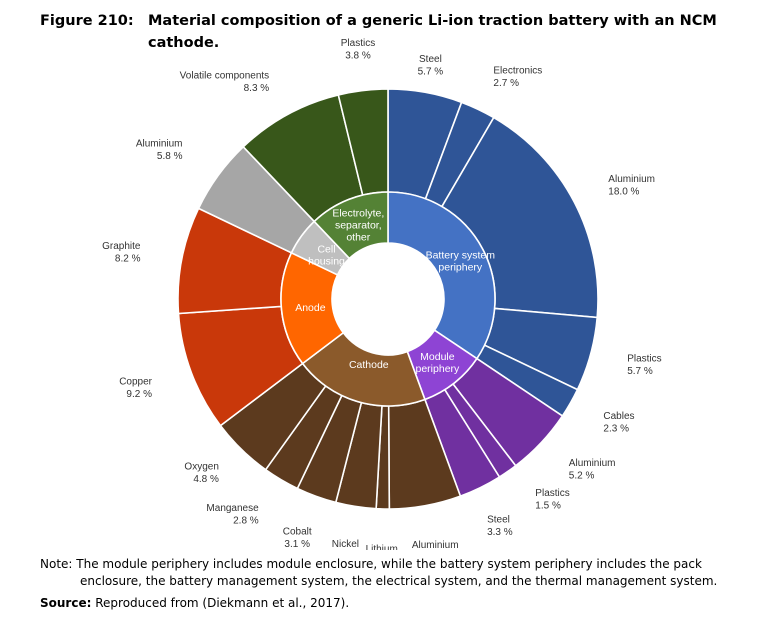 The width and height of the screenshot is (760, 622). I want to click on figure-number: Figure 210:, so click(87, 21).